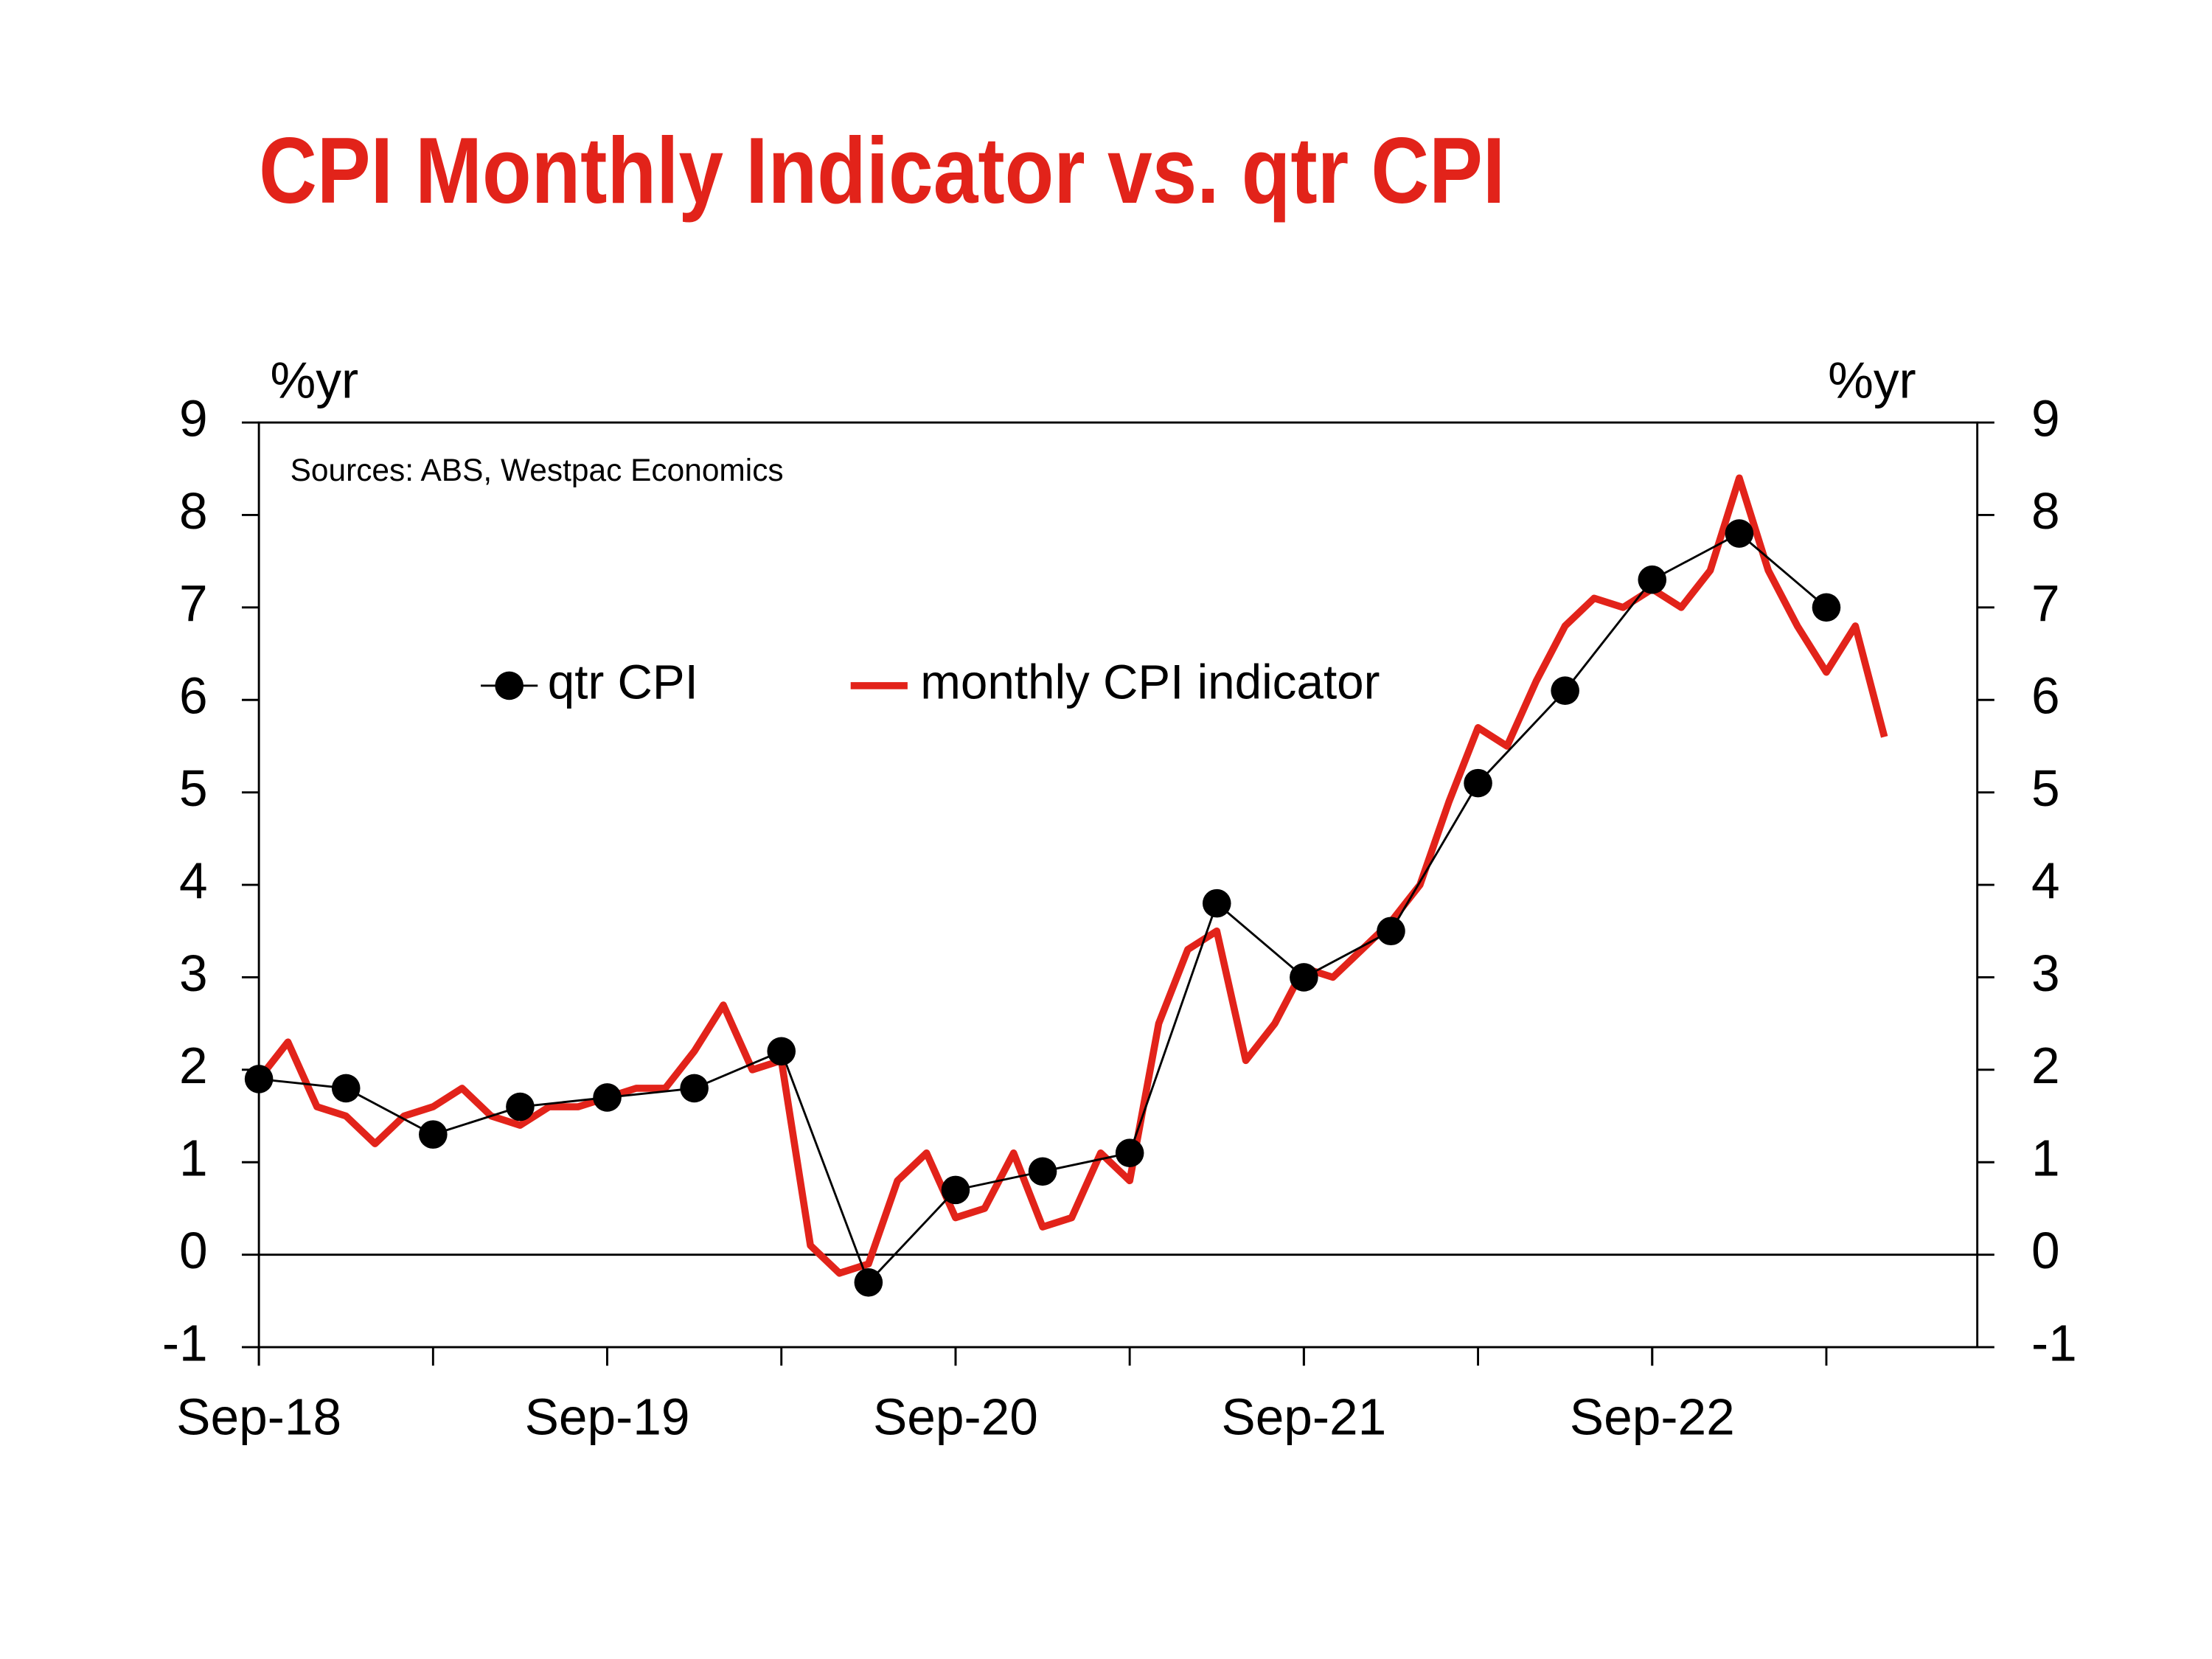  Describe the element at coordinates (2045, 880) in the screenshot. I see `y2-tick-label: 4` at that location.